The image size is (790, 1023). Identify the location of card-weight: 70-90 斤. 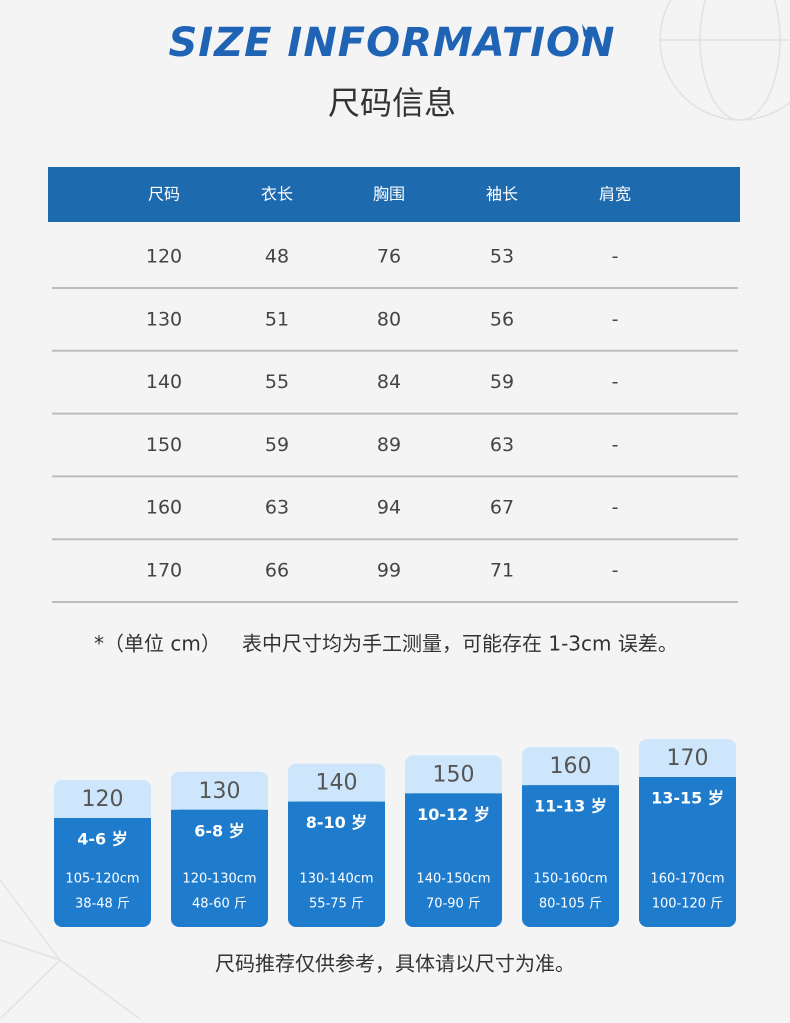
(453, 904).